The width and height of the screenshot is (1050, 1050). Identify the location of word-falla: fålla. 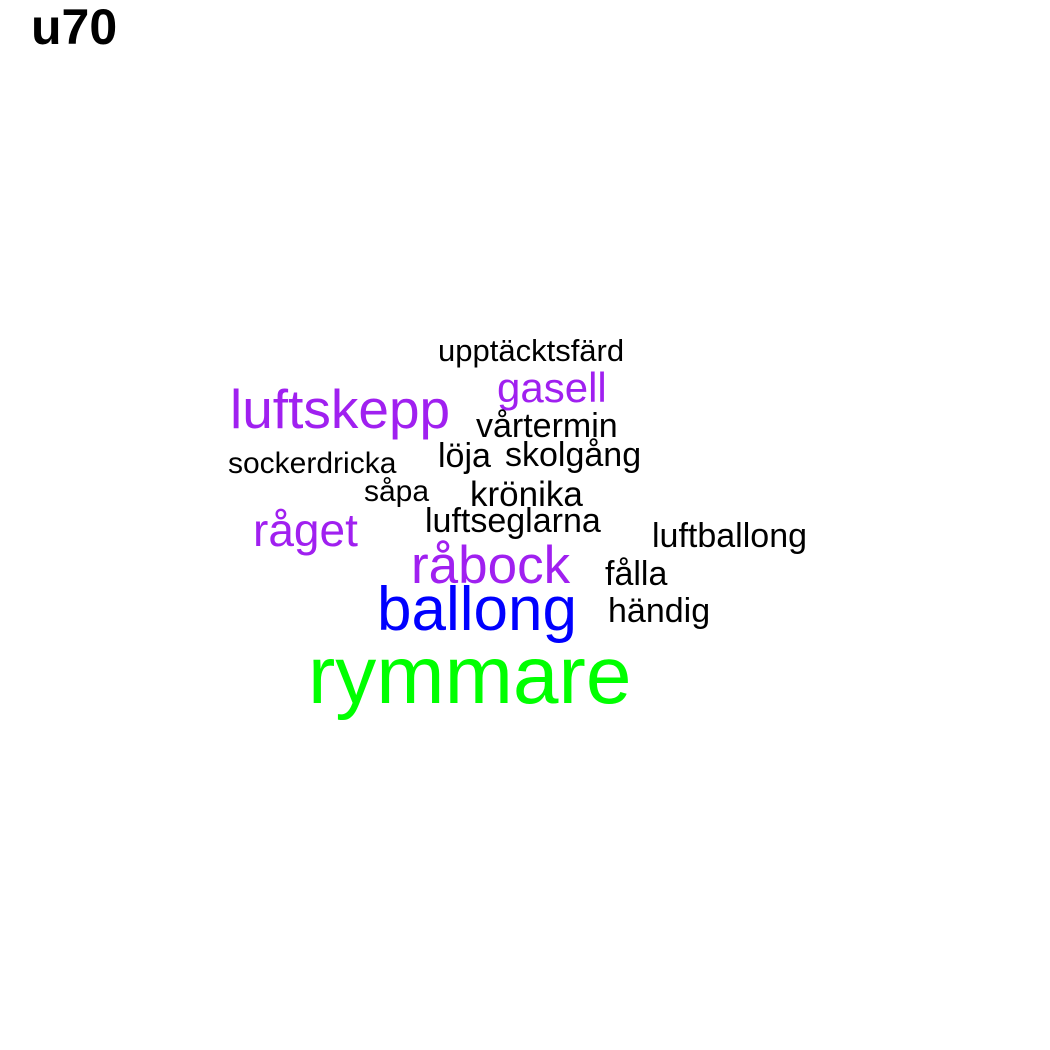
(636, 574).